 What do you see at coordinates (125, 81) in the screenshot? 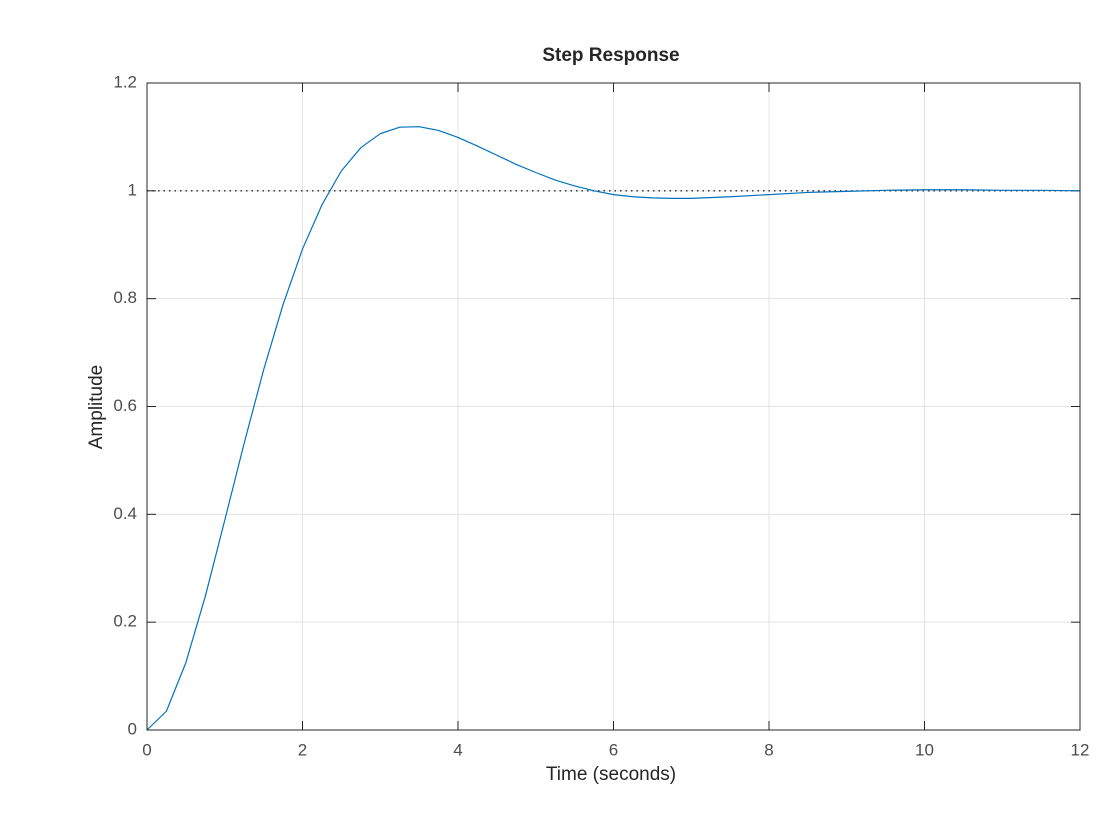
I see `y-tick-label: 1.2` at bounding box center [125, 81].